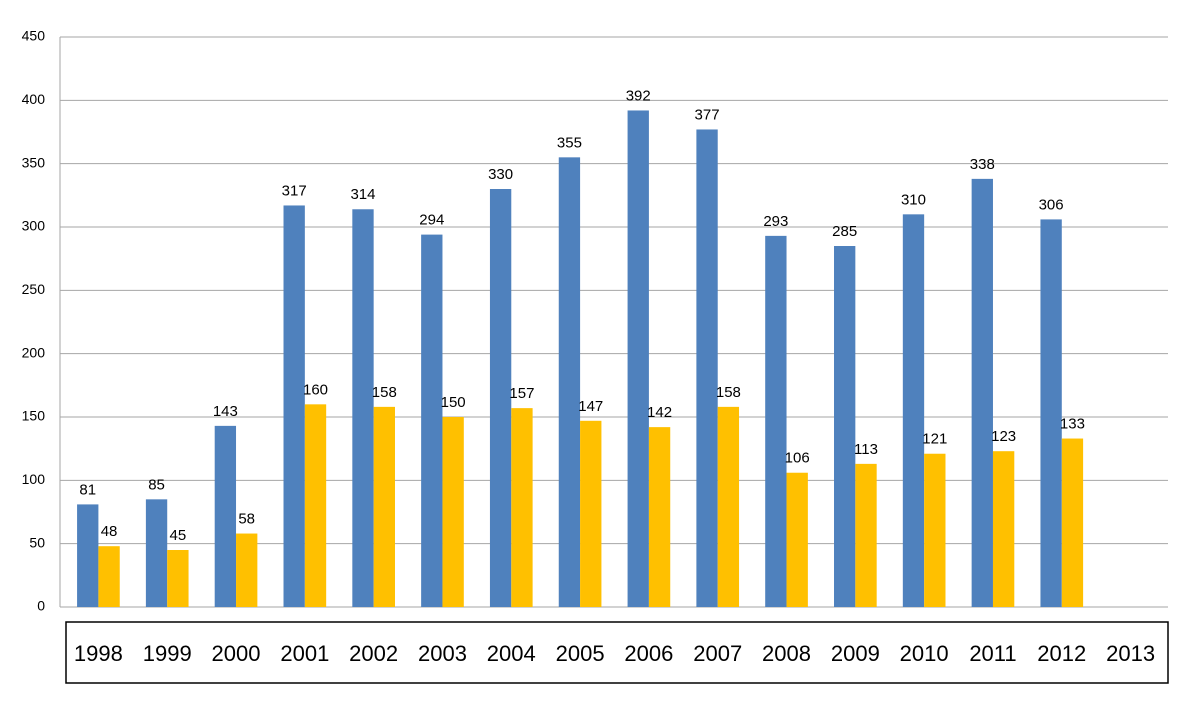  Describe the element at coordinates (1072, 424) in the screenshot. I see `data-label: 133` at that location.